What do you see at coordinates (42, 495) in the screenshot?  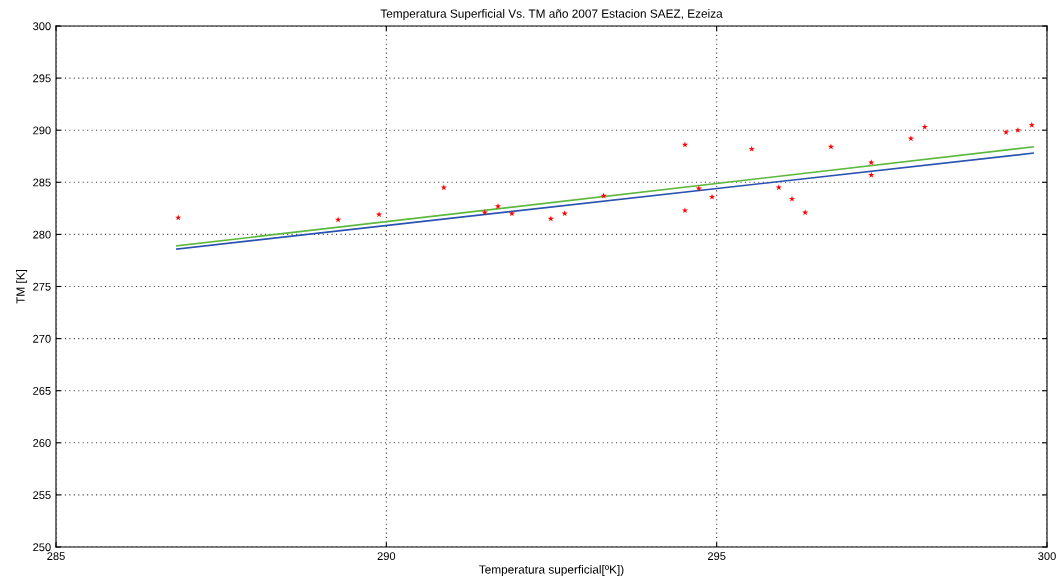 I see `y-tick-label: 255` at bounding box center [42, 495].